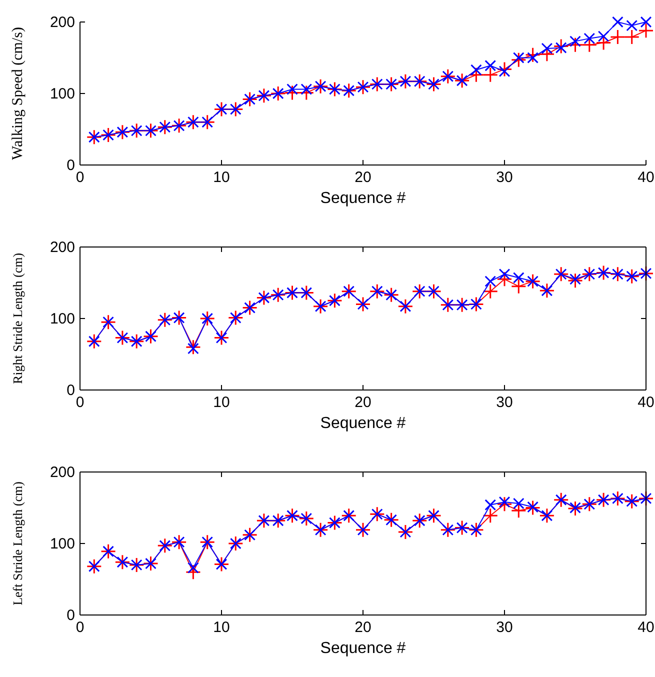 This screenshot has width=655, height=677. I want to click on y-axis-title: Right Stride Length (cm), so click(17, 318).